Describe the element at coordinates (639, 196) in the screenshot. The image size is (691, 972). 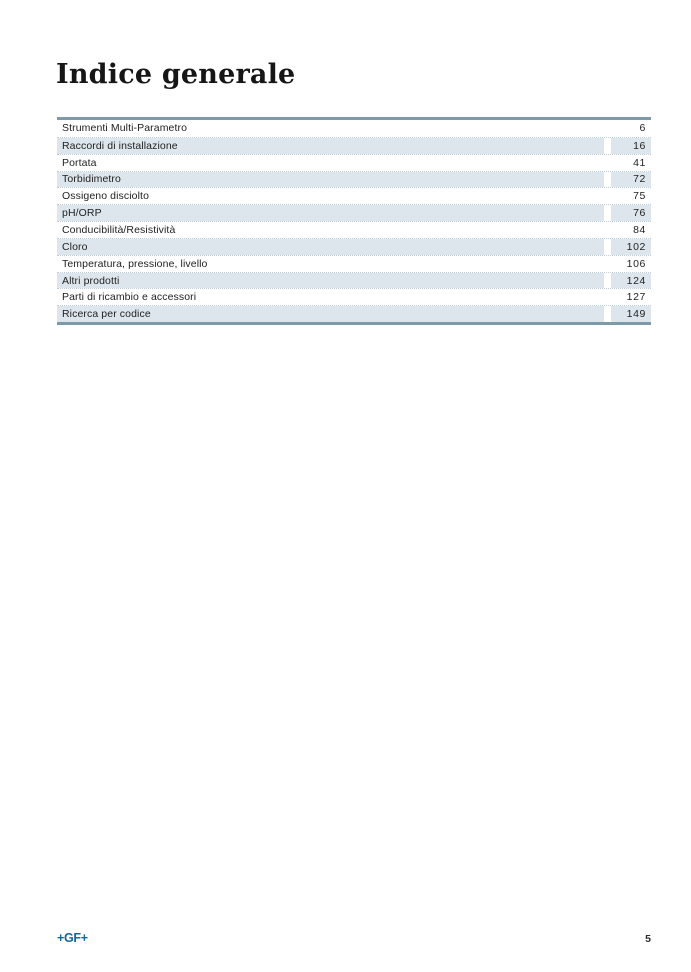
I see `toc-entry-page-number: 75` at that location.